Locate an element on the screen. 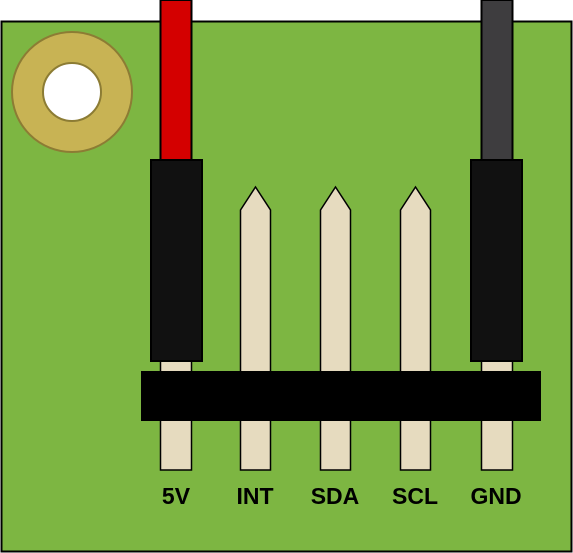 This screenshot has width=573, height=553. wire-gnd is located at coordinates (497, 85).